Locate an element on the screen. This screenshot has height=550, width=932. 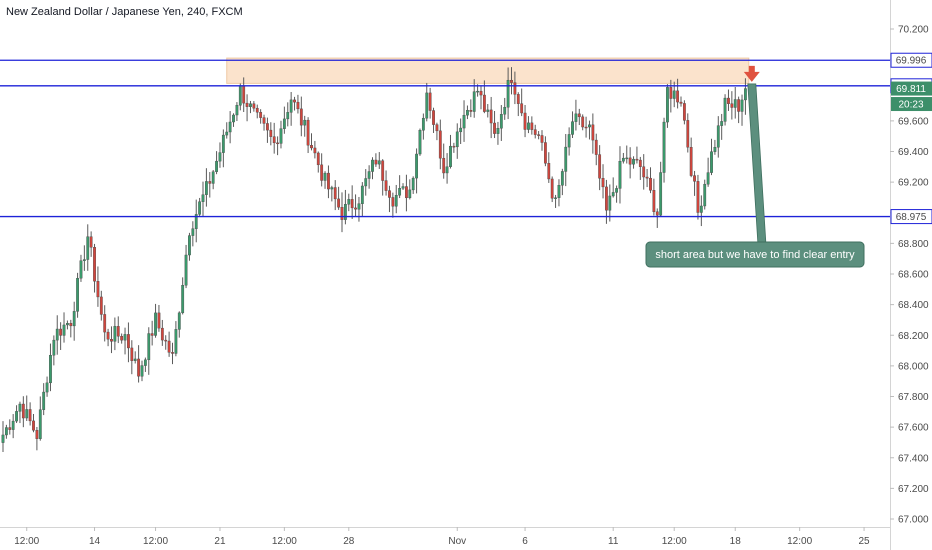
callout-box is located at coordinates (755, 254).